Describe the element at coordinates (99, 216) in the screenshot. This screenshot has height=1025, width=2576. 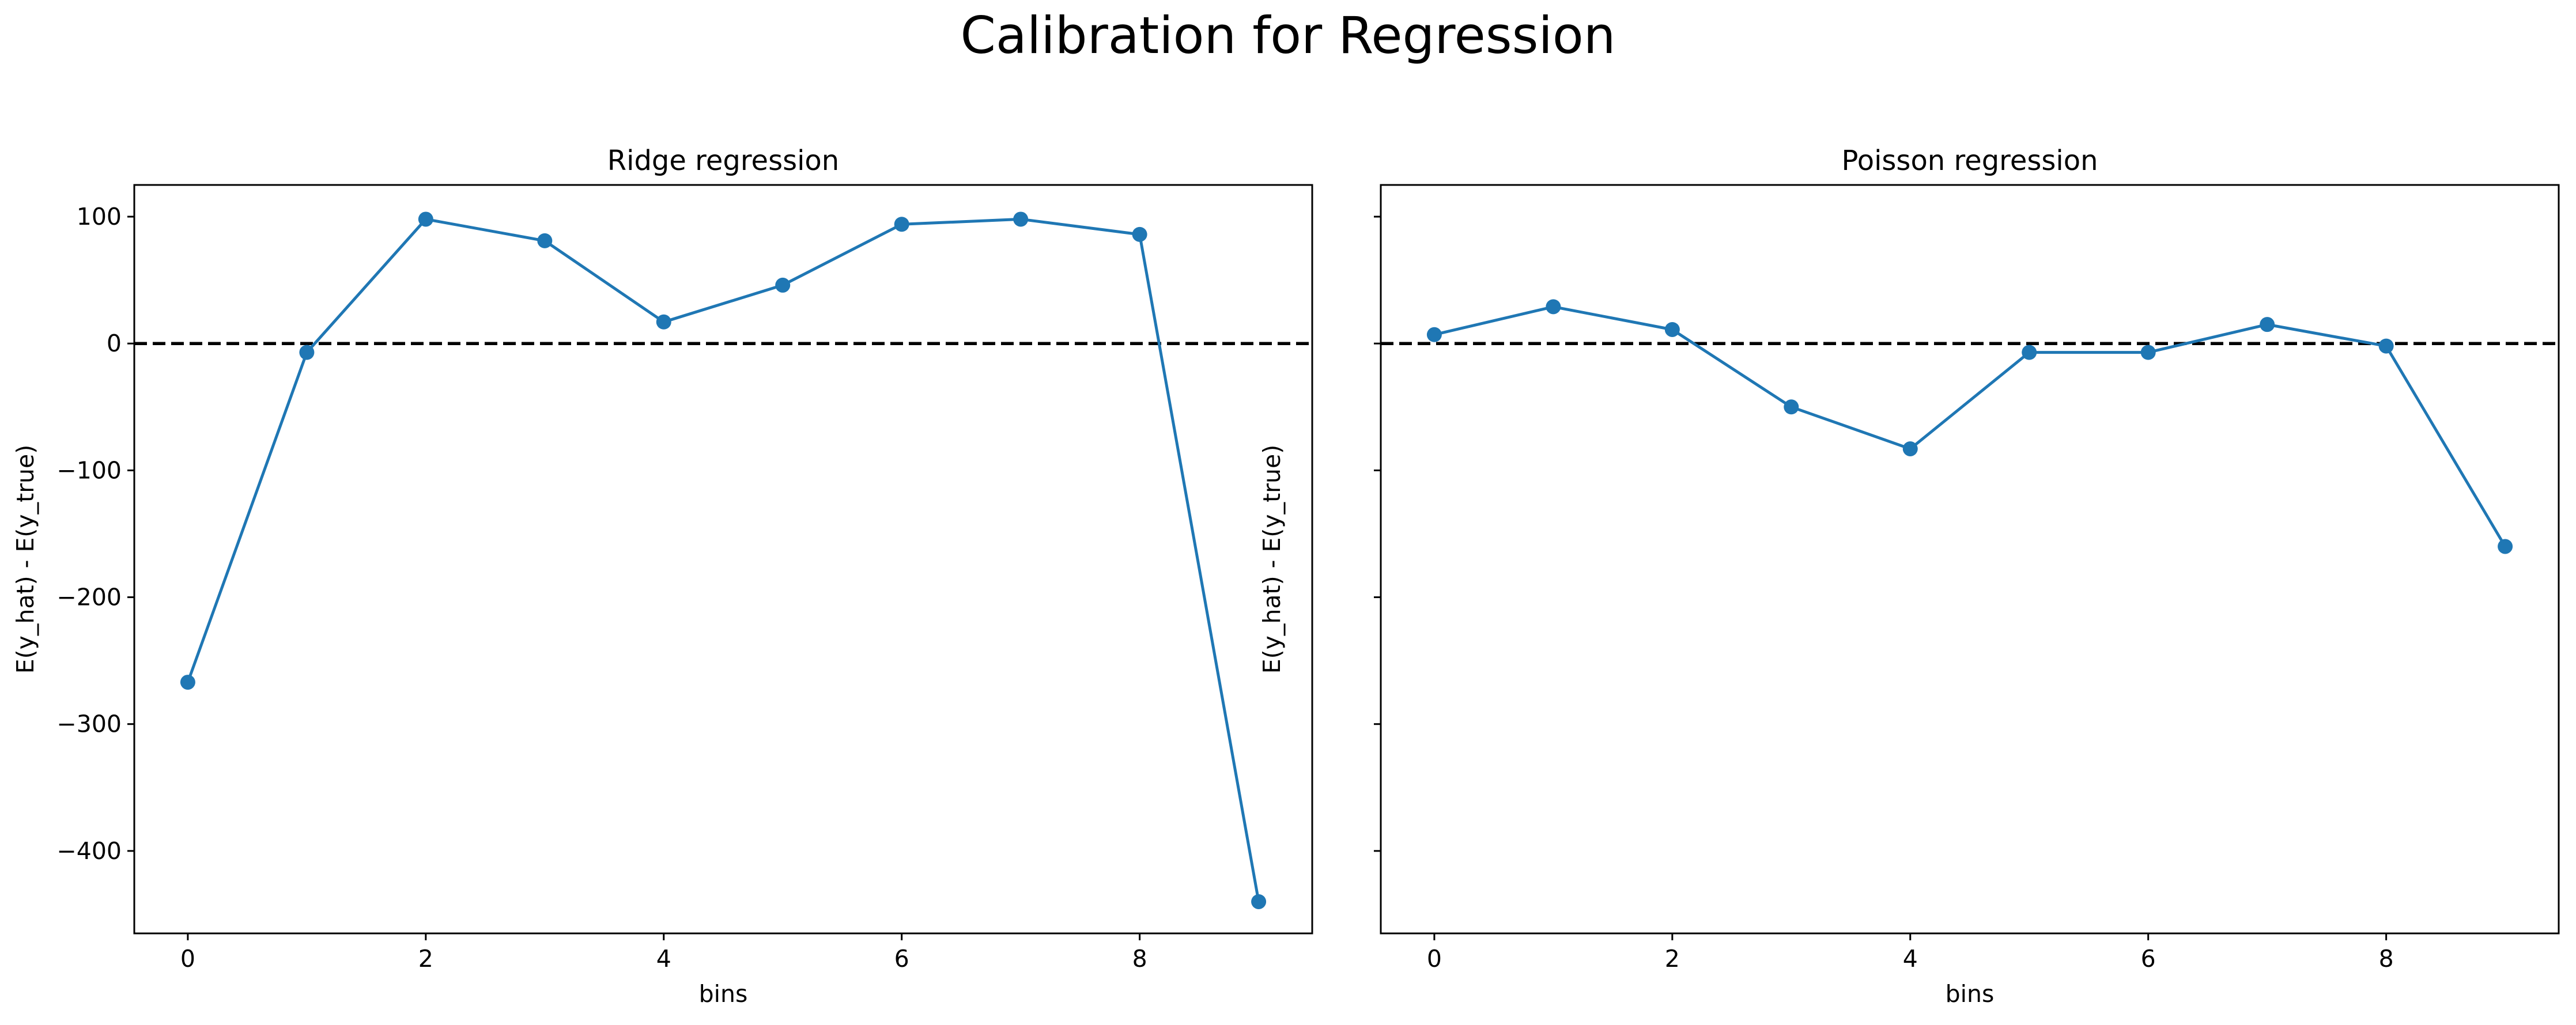
I see `y-tick-label: 100` at that location.